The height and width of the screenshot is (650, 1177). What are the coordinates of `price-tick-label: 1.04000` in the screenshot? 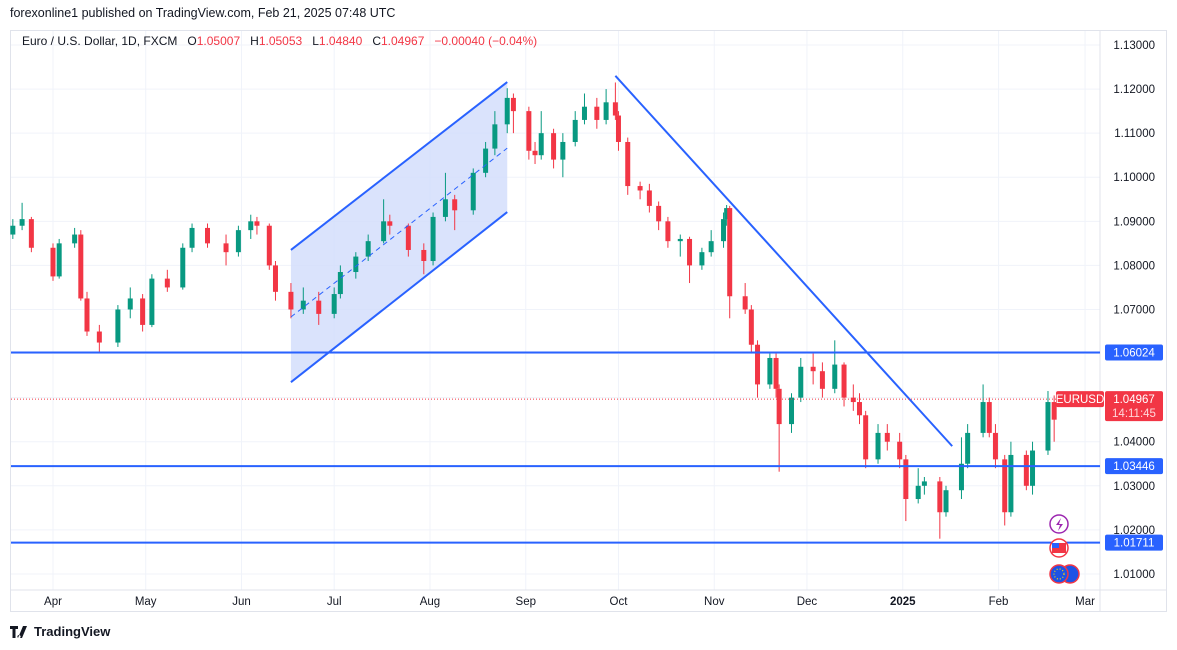 It's located at (1134, 443).